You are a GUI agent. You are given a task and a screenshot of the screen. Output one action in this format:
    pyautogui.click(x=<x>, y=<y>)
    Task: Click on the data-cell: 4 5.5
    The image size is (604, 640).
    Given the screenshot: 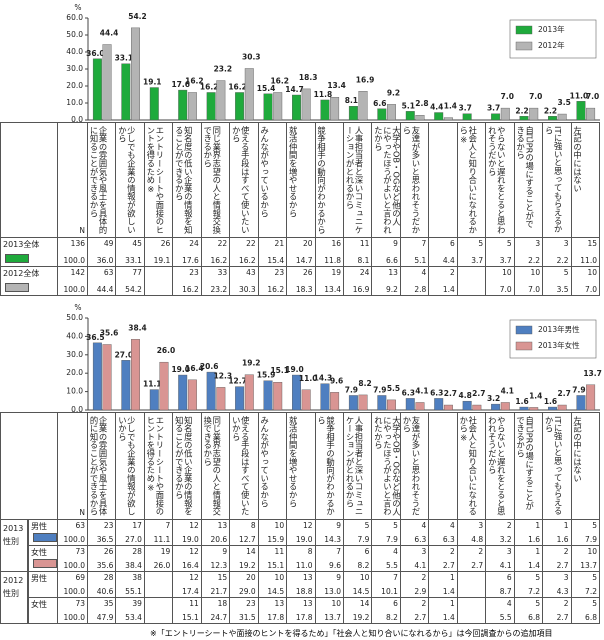 What is the action you would take?
    pyautogui.click(x=386, y=559)
    